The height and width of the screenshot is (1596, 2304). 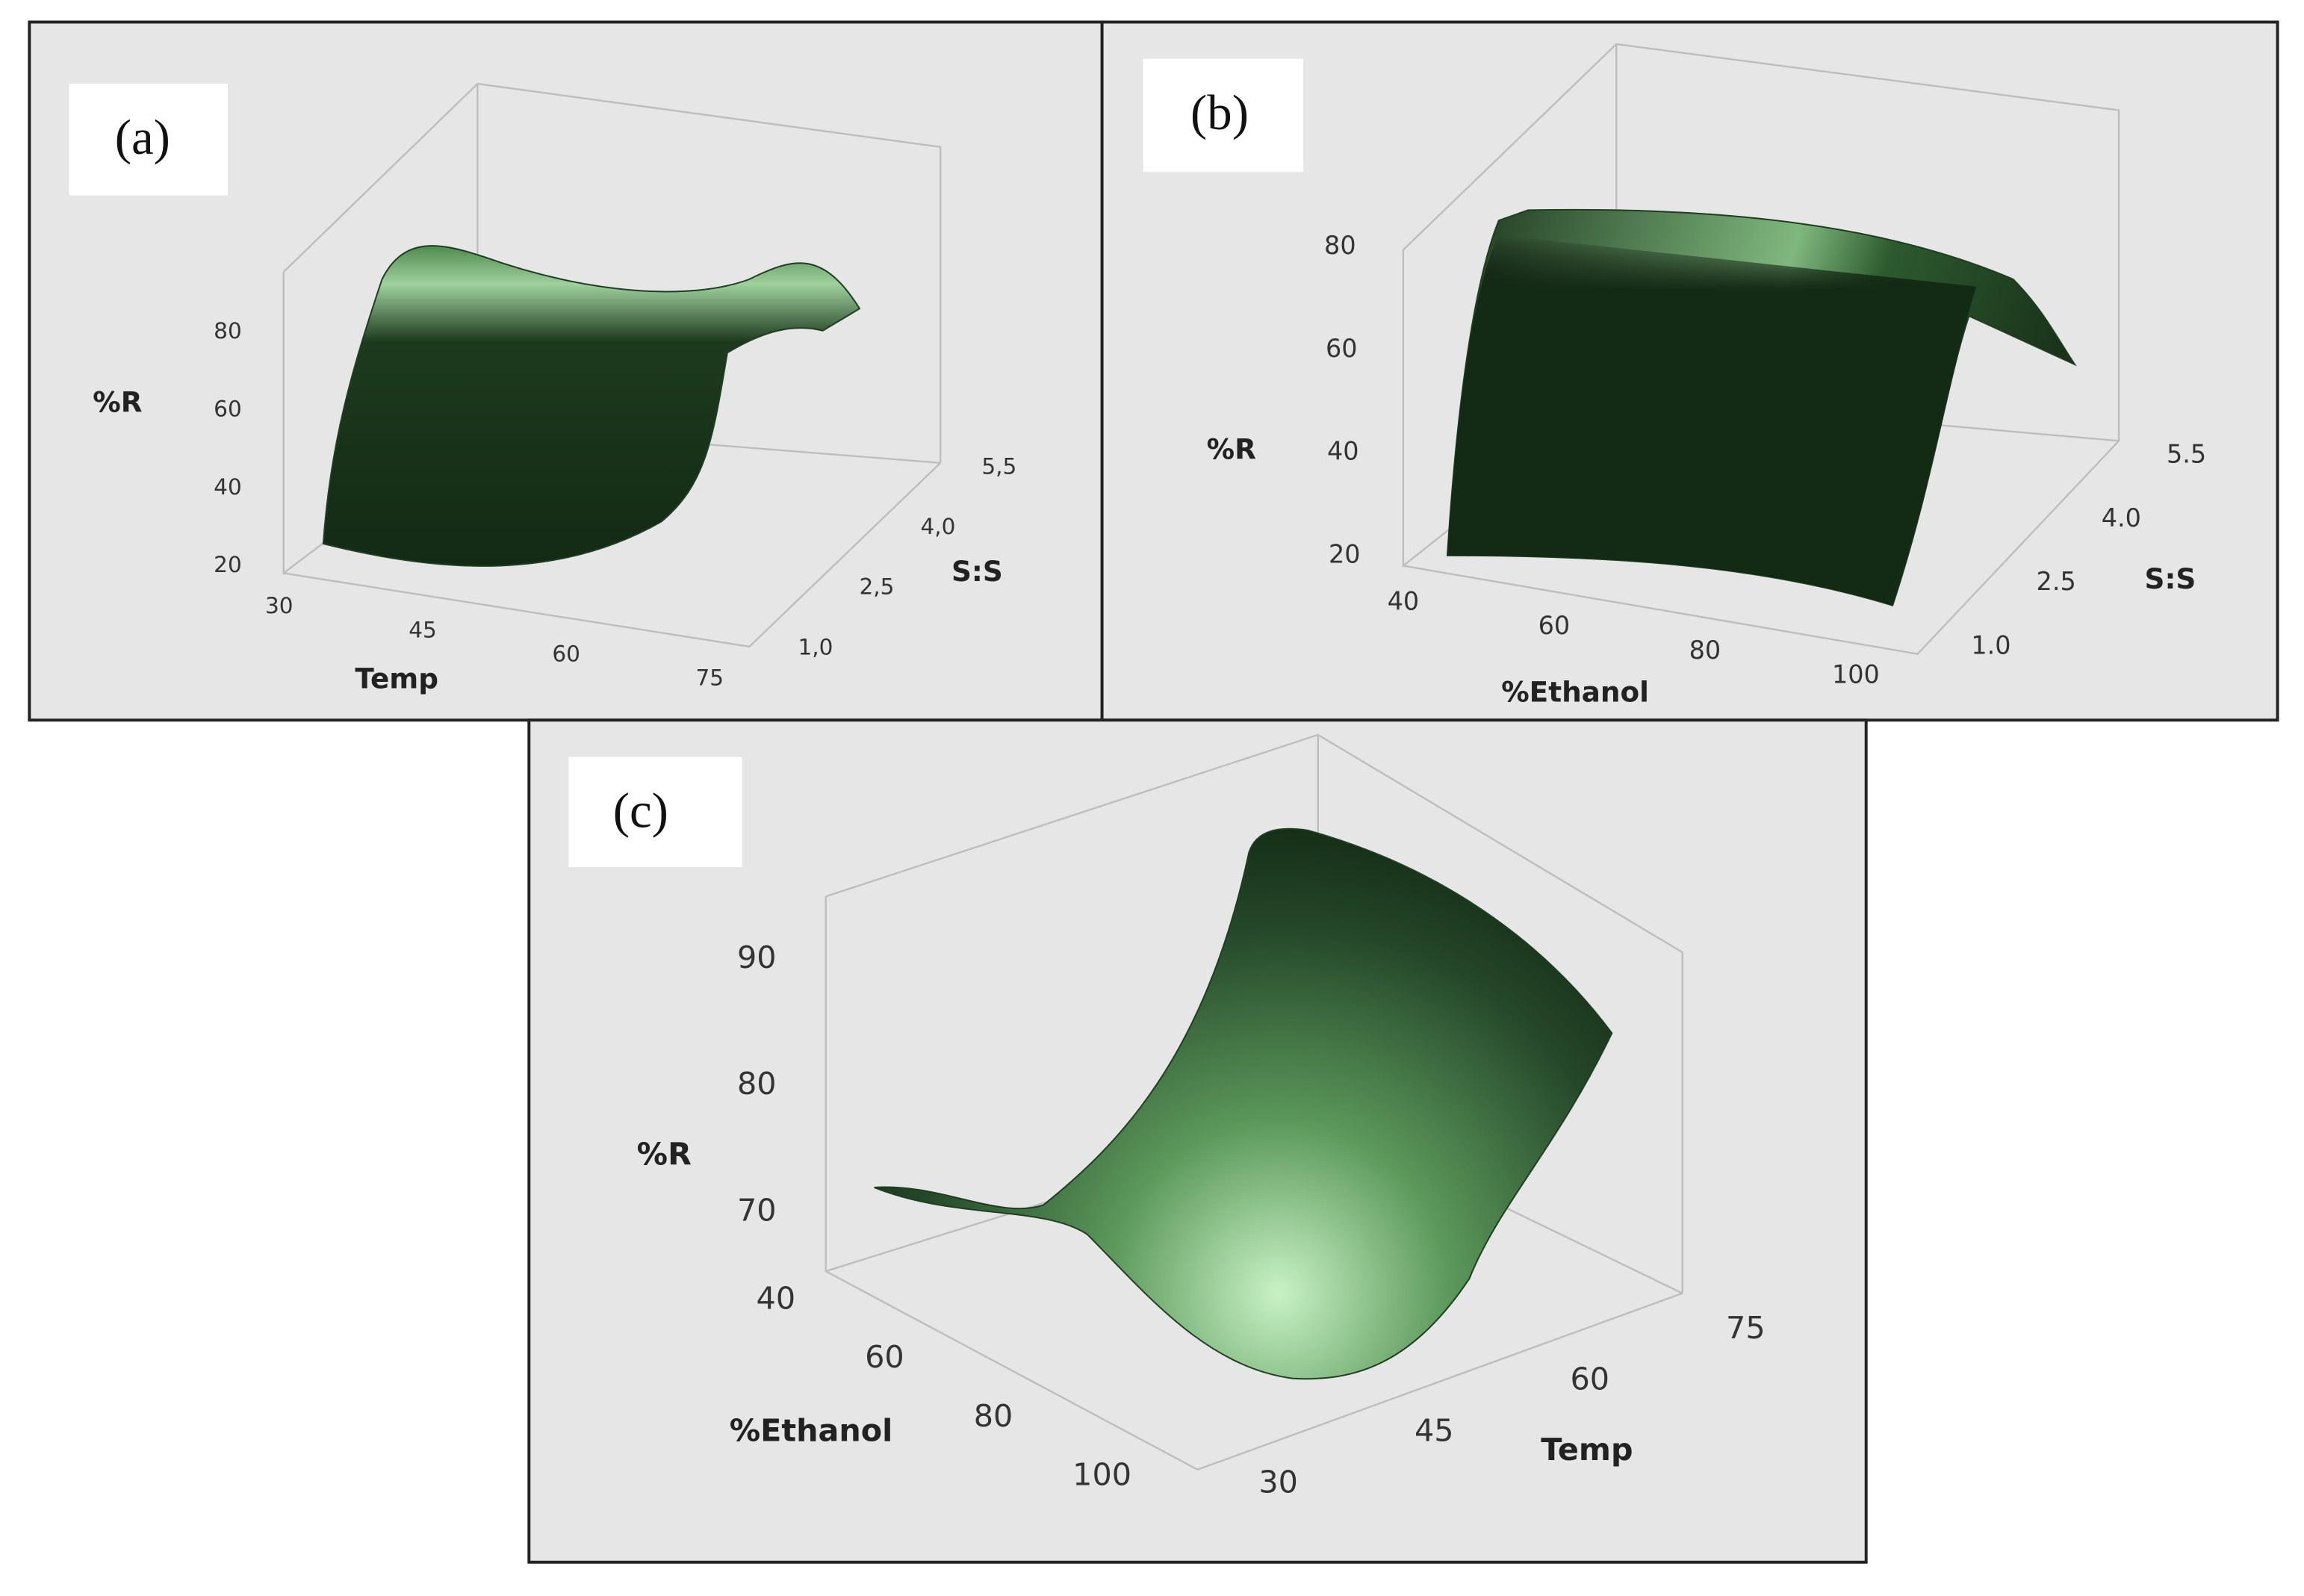 What do you see at coordinates (757, 957) in the screenshot?
I see `z-tick-label: 90` at bounding box center [757, 957].